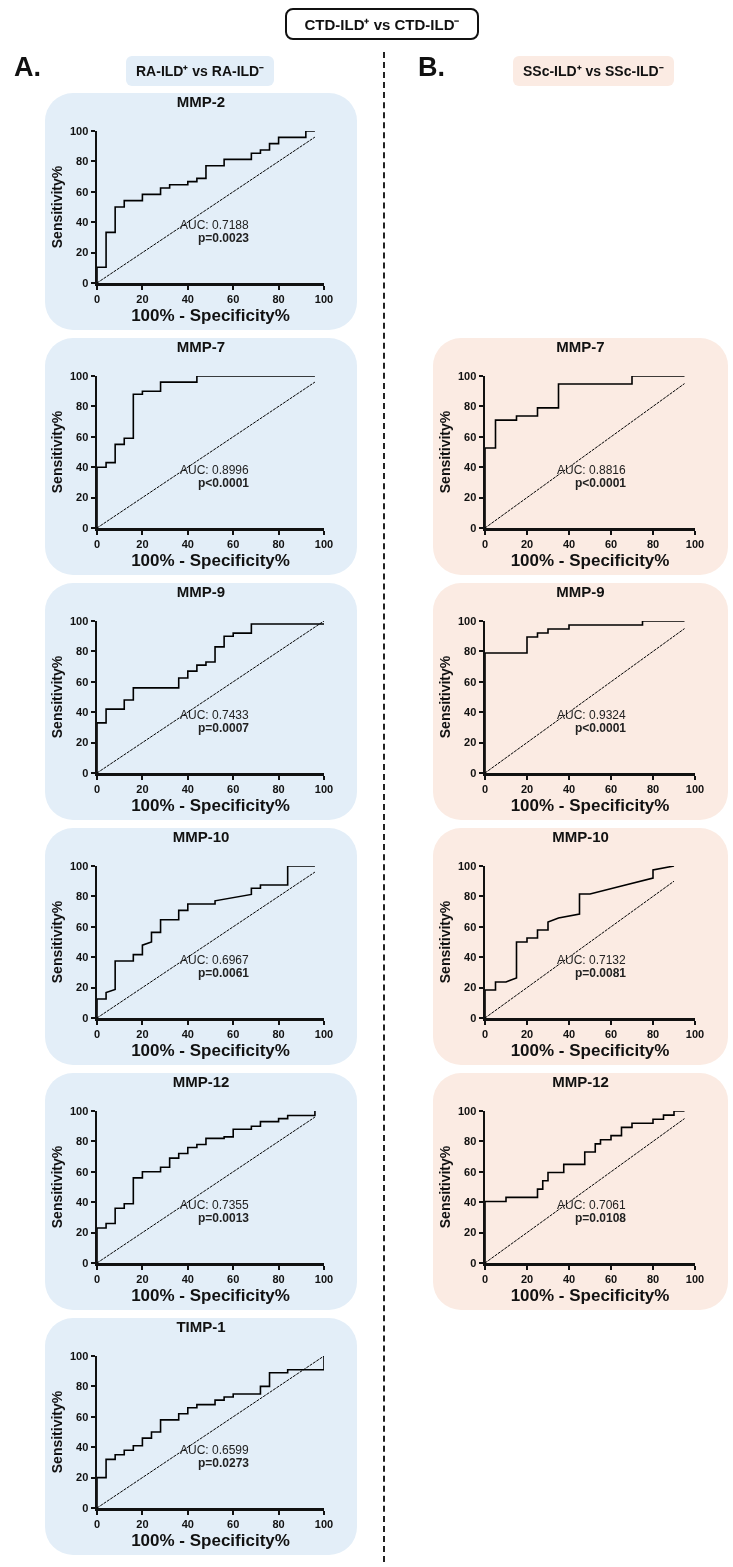 The image size is (733, 1567). I want to click on annotation: AUC: 0.7355, so click(215, 1205).